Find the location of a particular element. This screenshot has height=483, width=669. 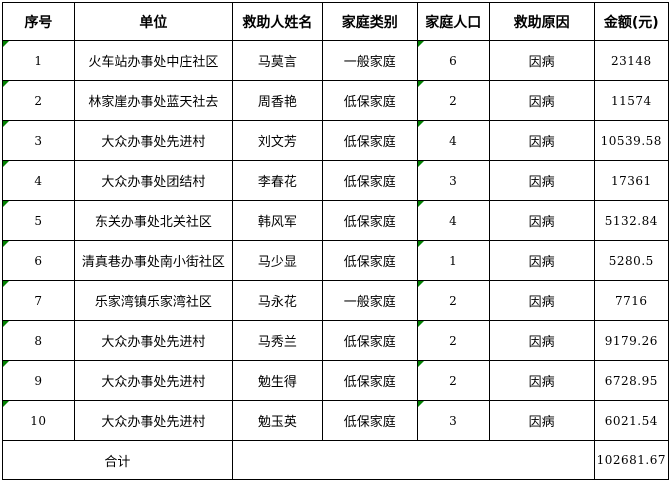

cell-unit: 清真巷办事处南小街社区 is located at coordinates (153, 260).